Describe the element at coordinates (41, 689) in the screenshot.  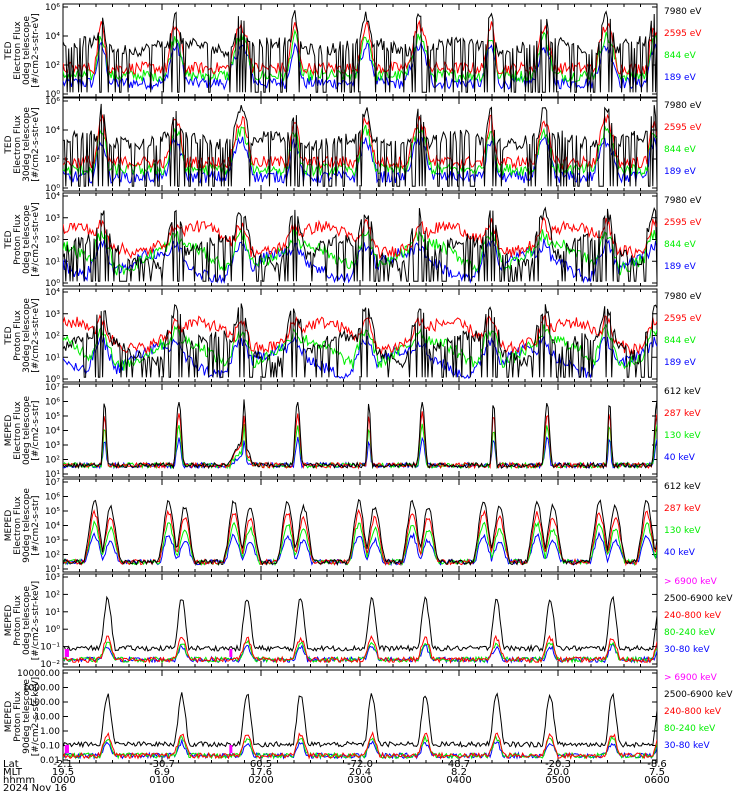
I see `y-tick-label: 1000.00` at that location.